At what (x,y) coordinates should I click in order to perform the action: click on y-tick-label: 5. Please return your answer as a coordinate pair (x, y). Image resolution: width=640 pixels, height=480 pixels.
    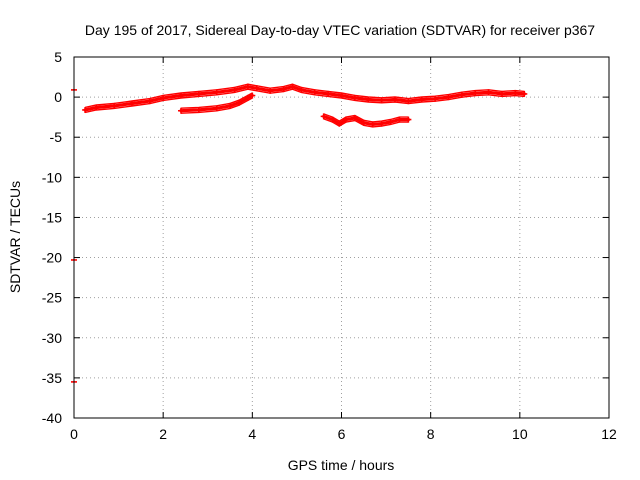
    Looking at the image, I should click on (58, 57).